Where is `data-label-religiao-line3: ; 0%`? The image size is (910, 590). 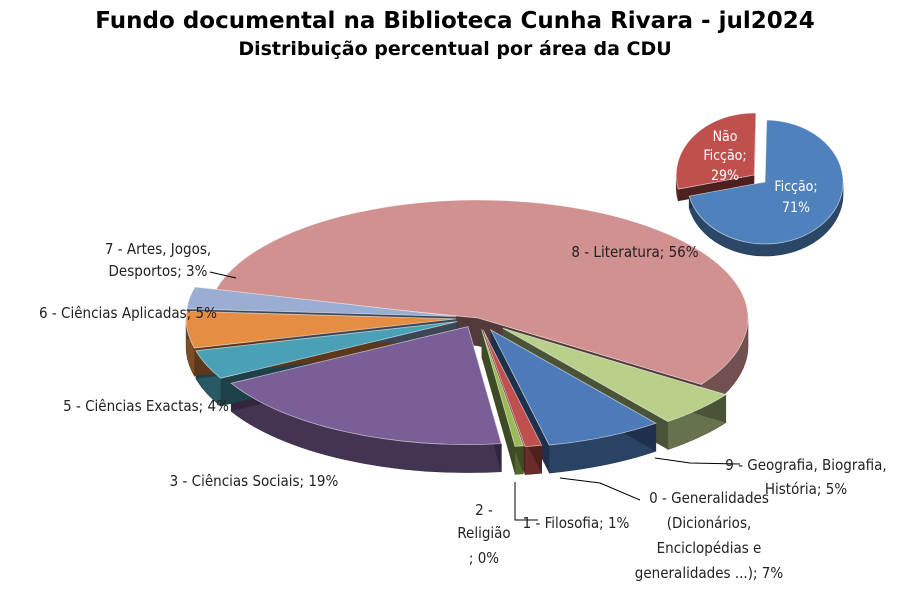 data-label-religiao-line3: ; 0% is located at coordinates (484, 558).